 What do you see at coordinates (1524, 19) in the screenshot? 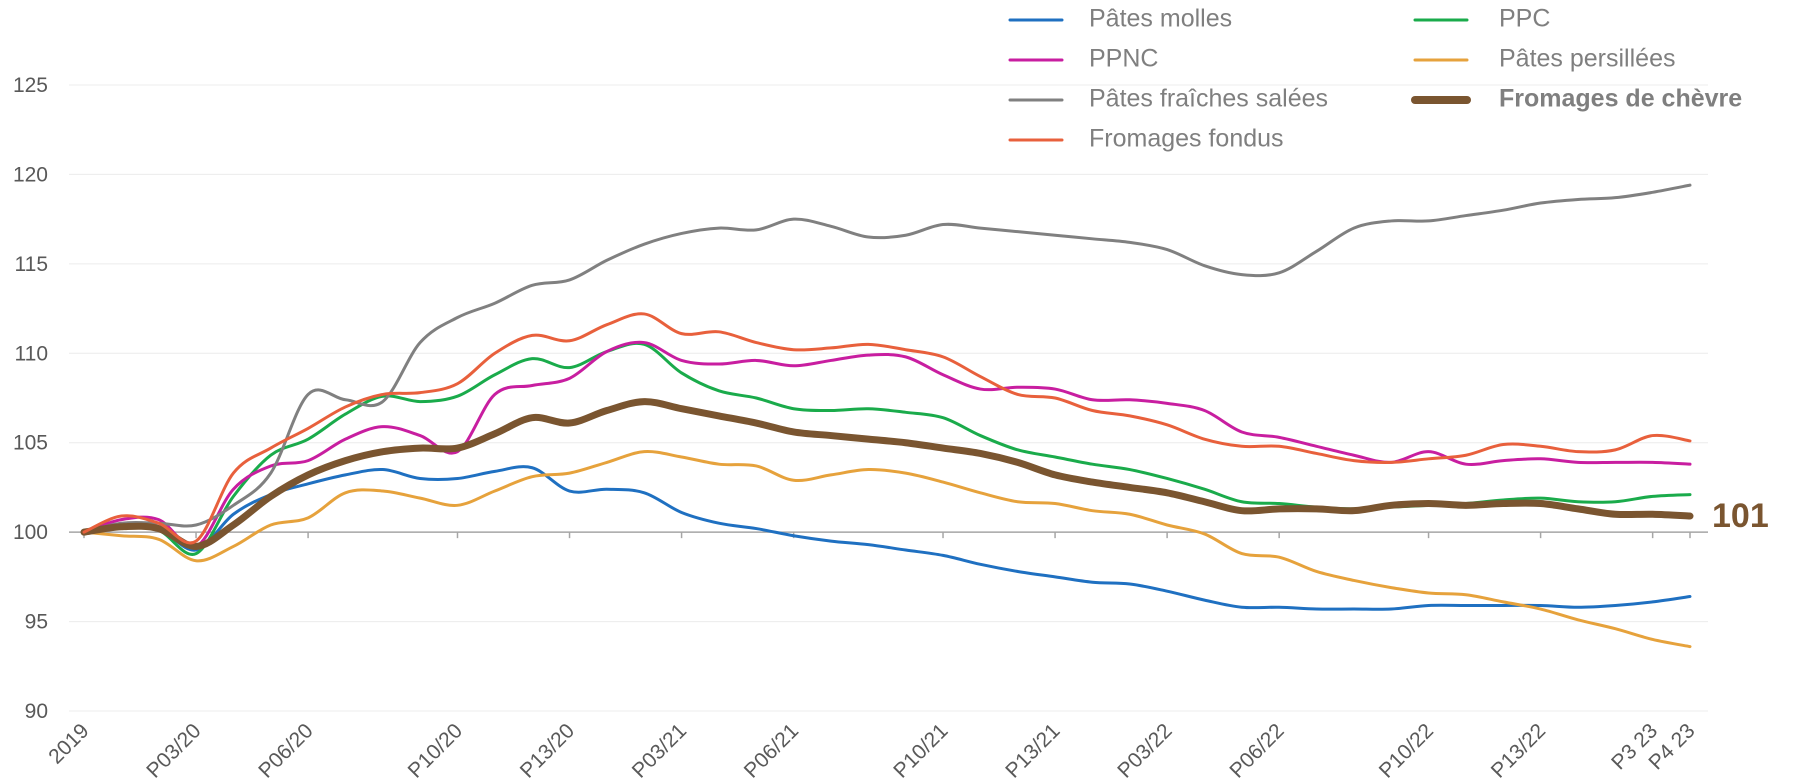
I see `legend-label: PPC` at bounding box center [1524, 19].